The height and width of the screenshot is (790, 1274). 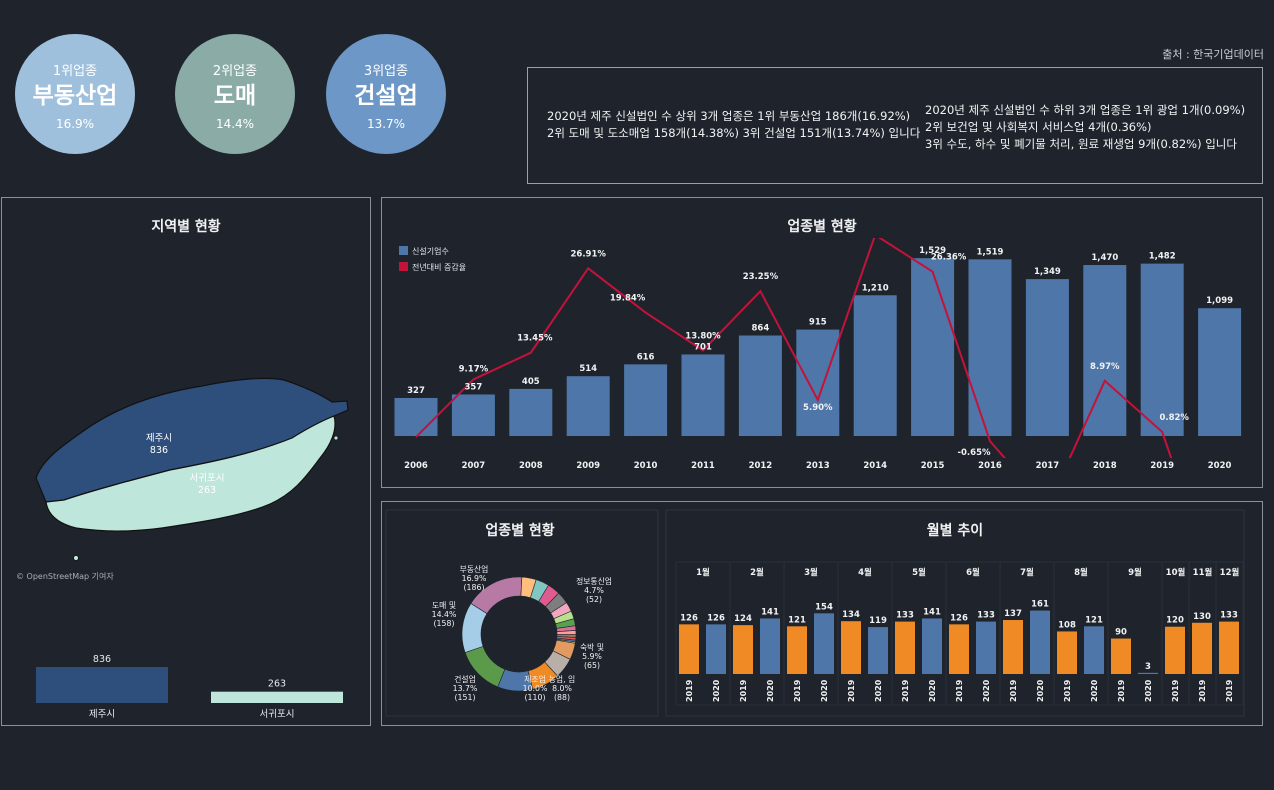 What do you see at coordinates (973, 572) in the screenshot?
I see `month-label-5: 6월` at bounding box center [973, 572].